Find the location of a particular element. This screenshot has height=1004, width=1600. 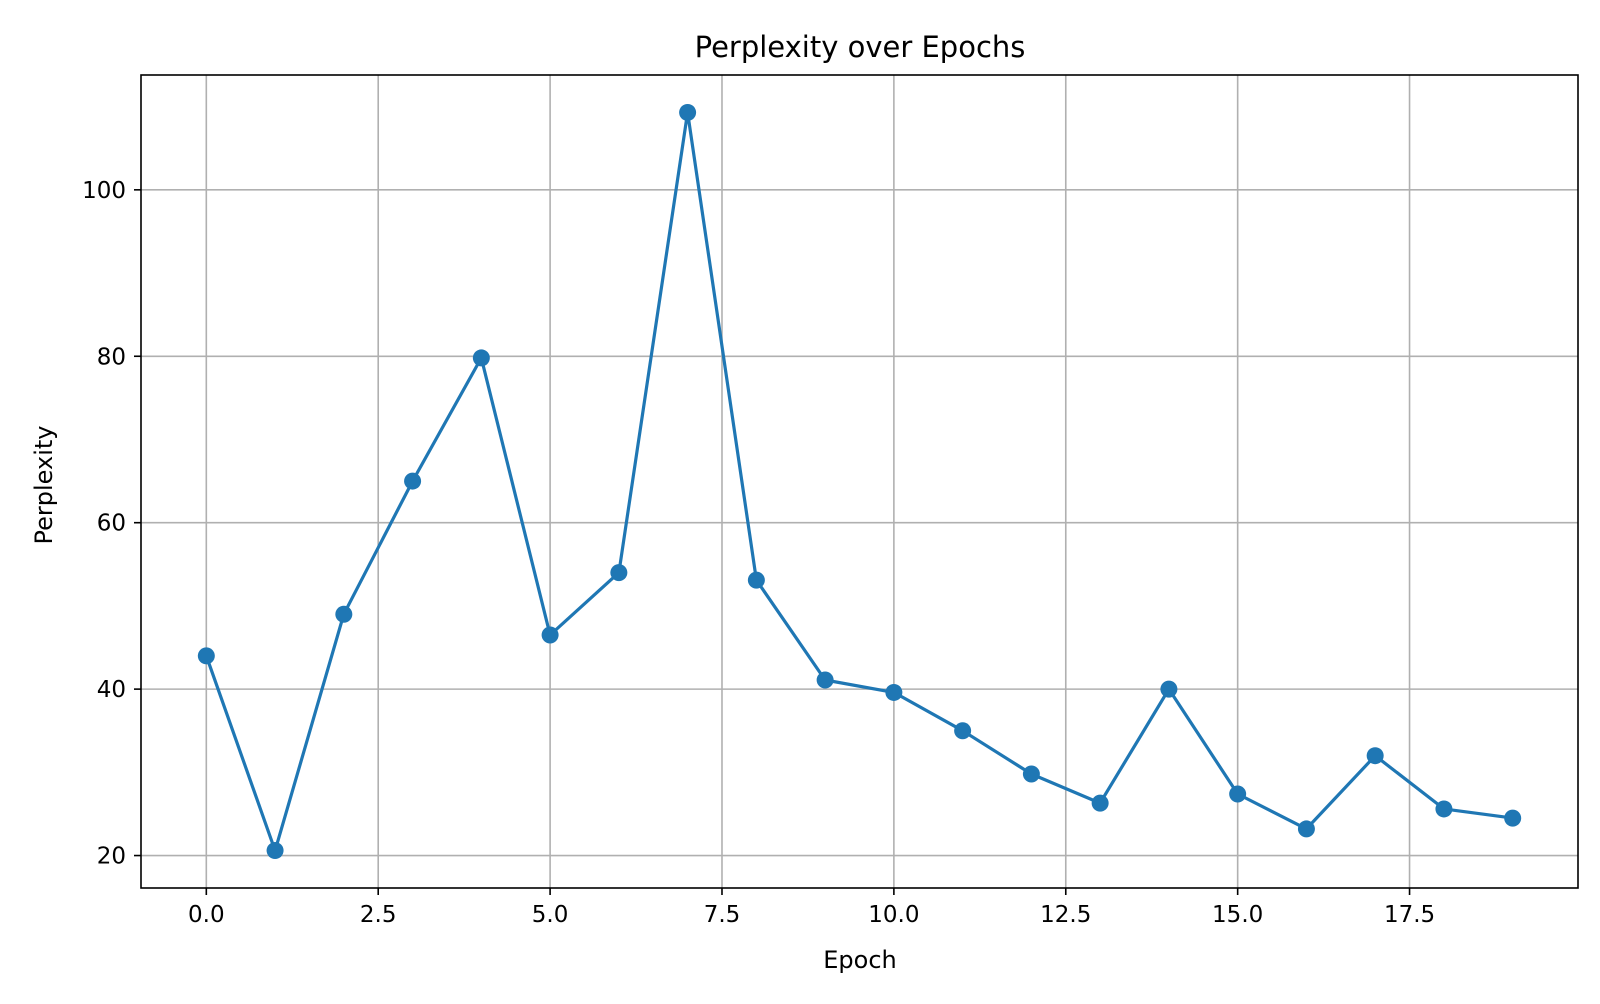

y-tick-label: 20 is located at coordinates (111, 857).